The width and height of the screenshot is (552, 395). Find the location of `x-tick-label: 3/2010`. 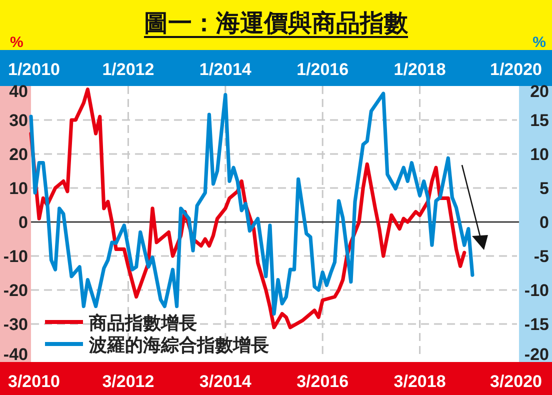

x-tick-label: 3/2010 is located at coordinates (34, 381).